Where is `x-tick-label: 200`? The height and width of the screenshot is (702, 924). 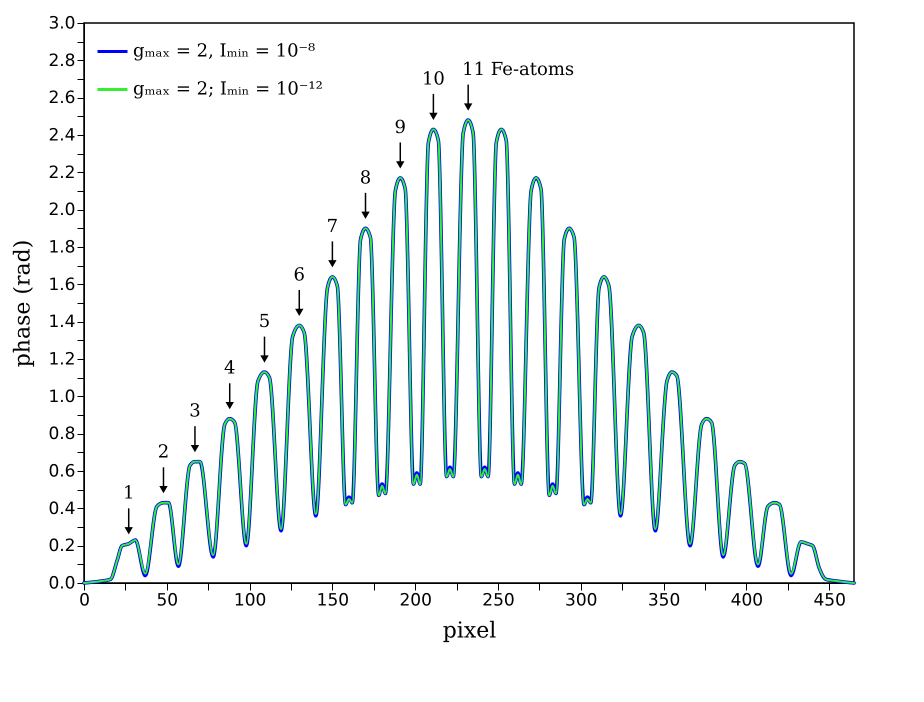 x-tick-label: 200 is located at coordinates (415, 600).